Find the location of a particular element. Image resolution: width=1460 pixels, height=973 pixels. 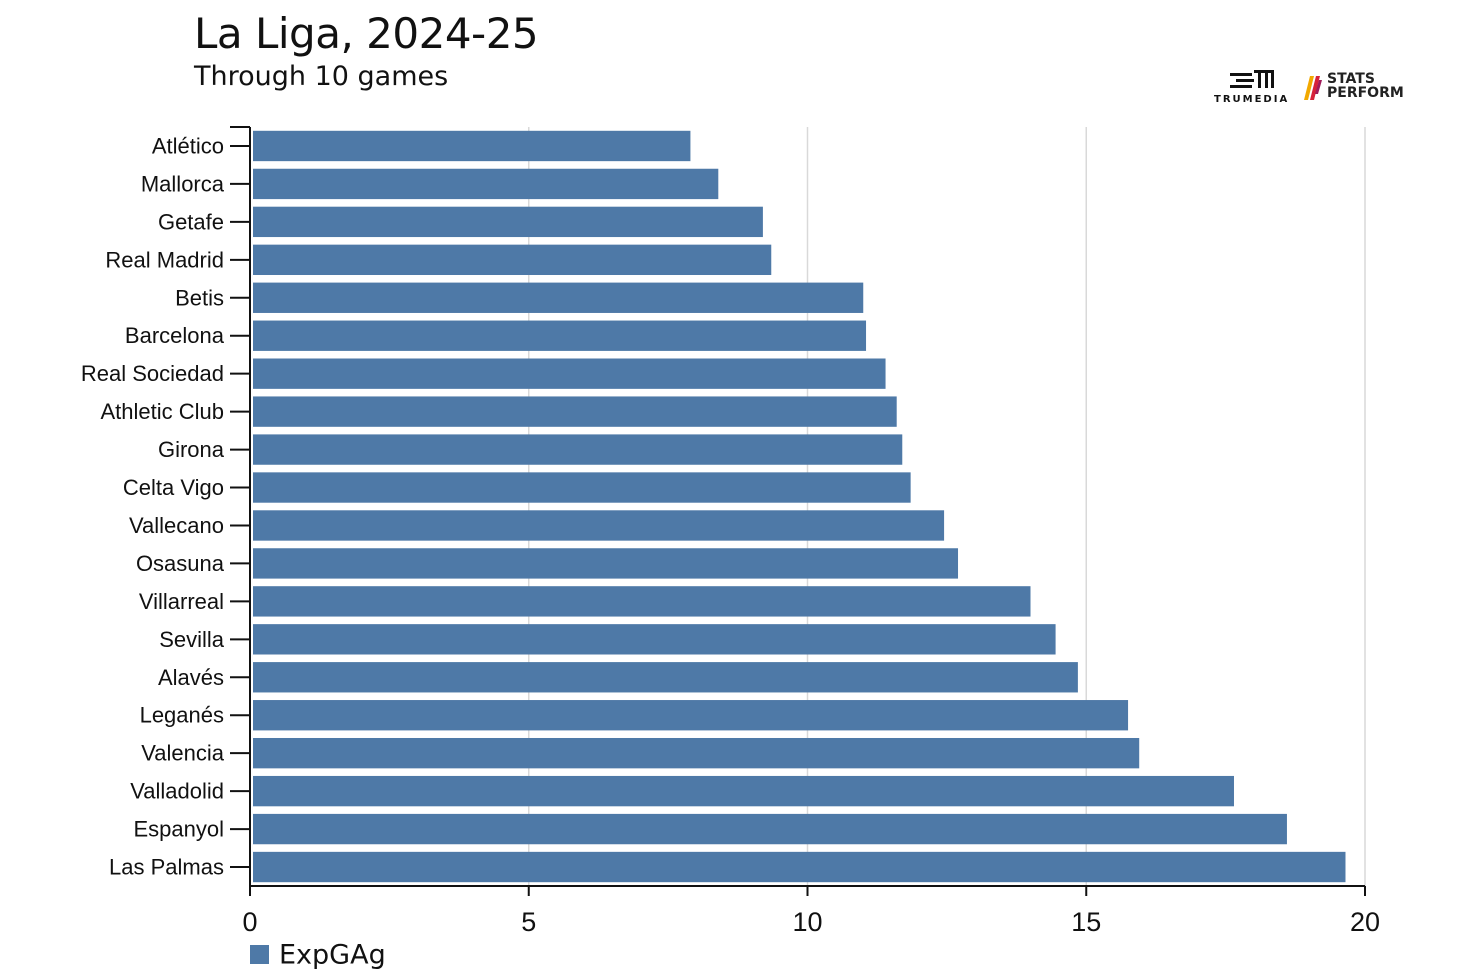

y-tick-label: Las Palmas is located at coordinates (166, 867).